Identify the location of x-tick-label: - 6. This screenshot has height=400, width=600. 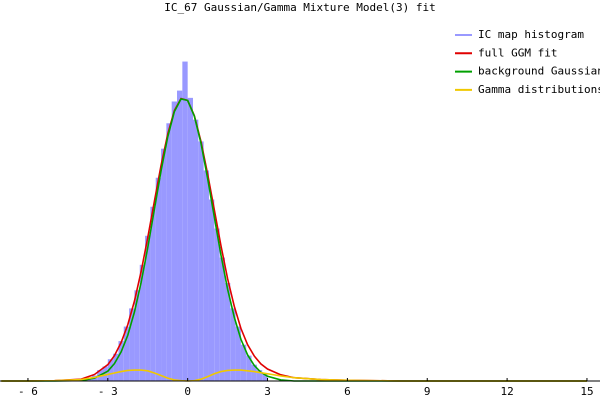
(28, 391).